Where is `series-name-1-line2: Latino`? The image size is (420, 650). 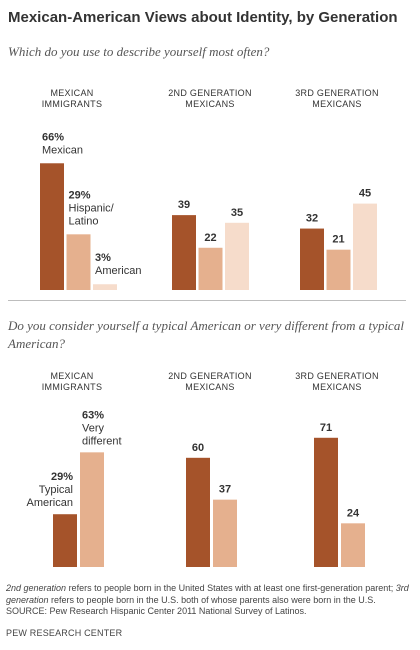 series-name-1-line2: Latino is located at coordinates (84, 221).